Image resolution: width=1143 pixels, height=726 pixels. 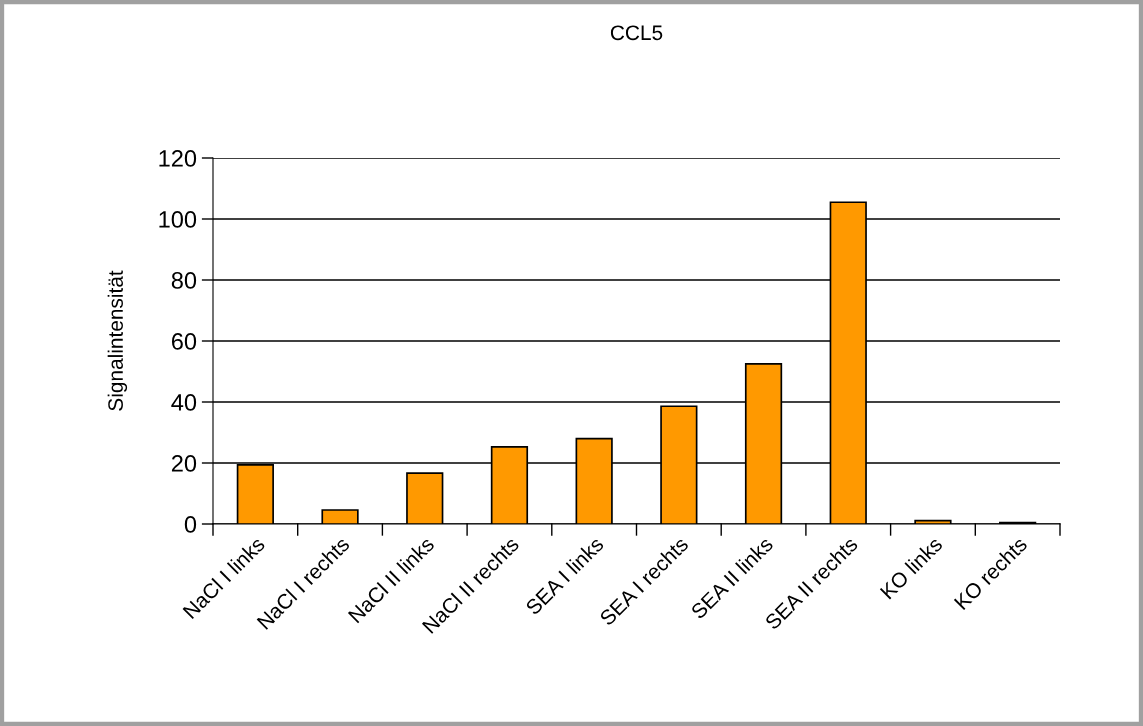 I want to click on y-tick-label: 0, so click(x=190, y=524).